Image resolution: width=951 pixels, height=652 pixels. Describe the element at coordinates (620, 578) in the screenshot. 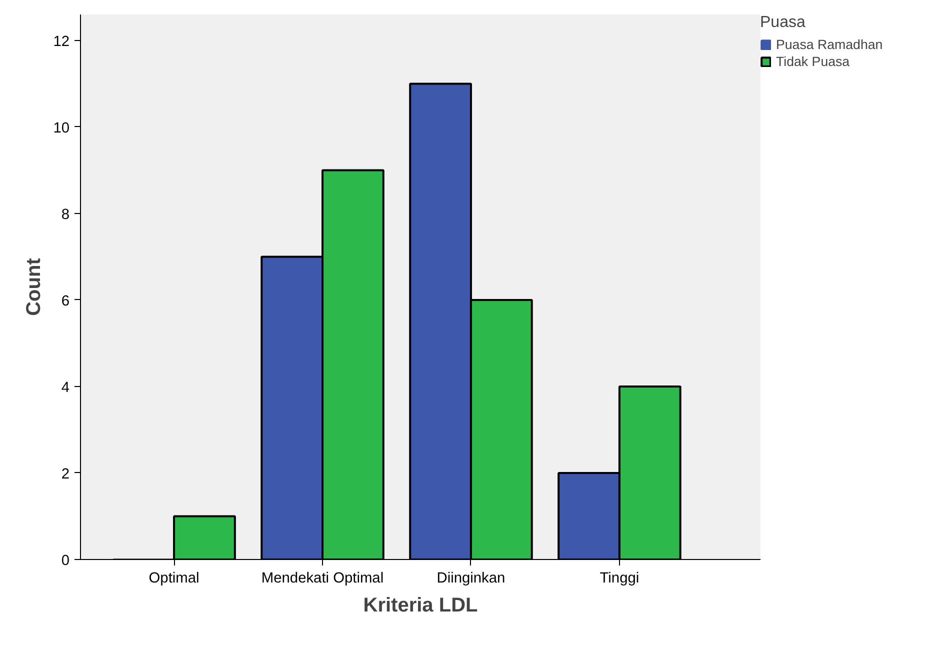

I see `x-tick-label: Tinggi` at that location.